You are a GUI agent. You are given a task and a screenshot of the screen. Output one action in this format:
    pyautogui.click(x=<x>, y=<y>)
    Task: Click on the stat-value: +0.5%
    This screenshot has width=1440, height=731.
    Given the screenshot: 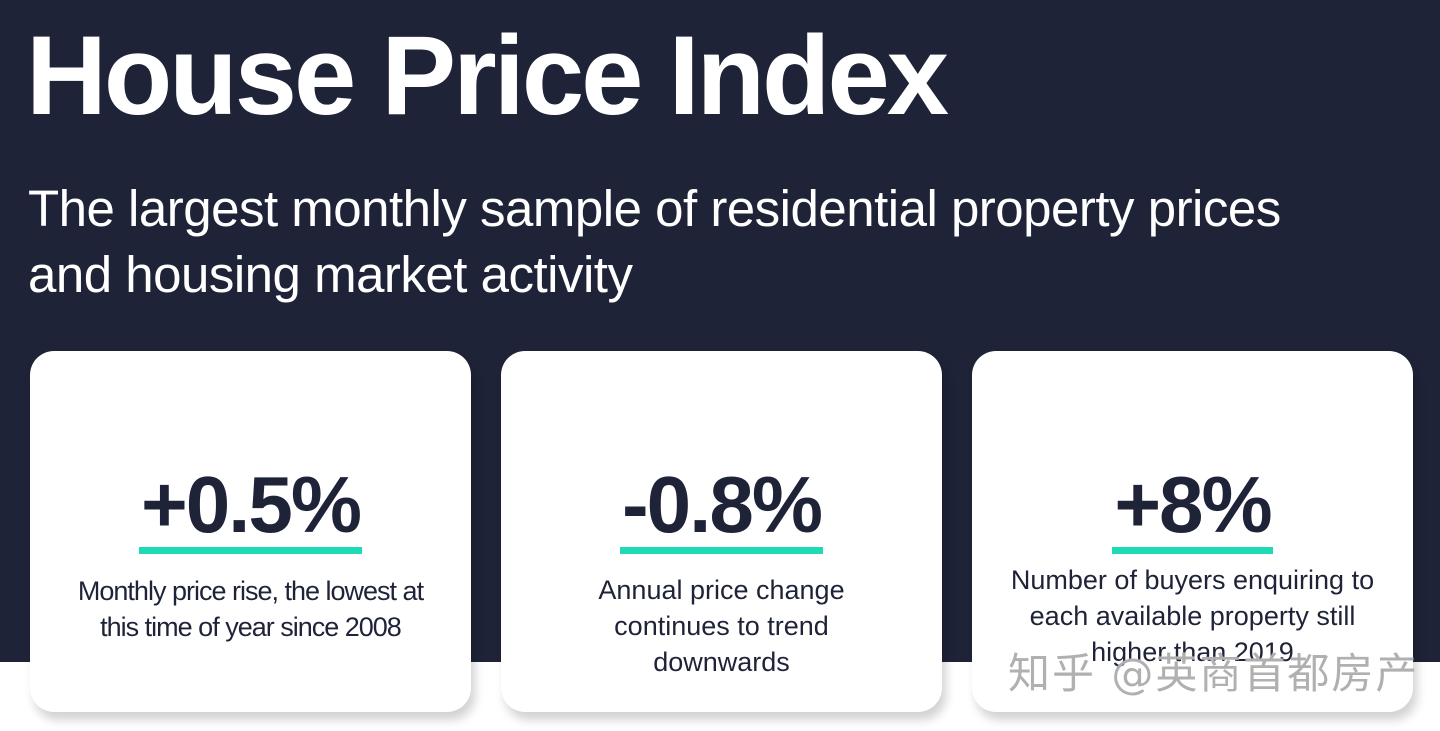 What is the action you would take?
    pyautogui.click(x=250, y=508)
    